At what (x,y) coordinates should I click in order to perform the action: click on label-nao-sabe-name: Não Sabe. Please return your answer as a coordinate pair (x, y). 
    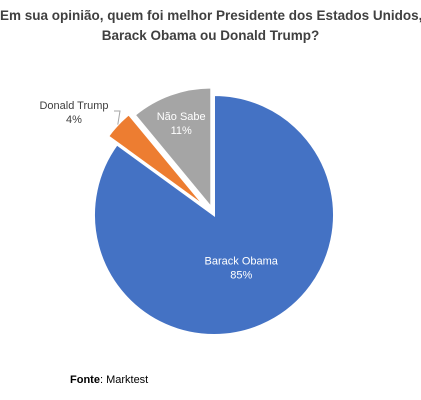
    Looking at the image, I should click on (181, 117).